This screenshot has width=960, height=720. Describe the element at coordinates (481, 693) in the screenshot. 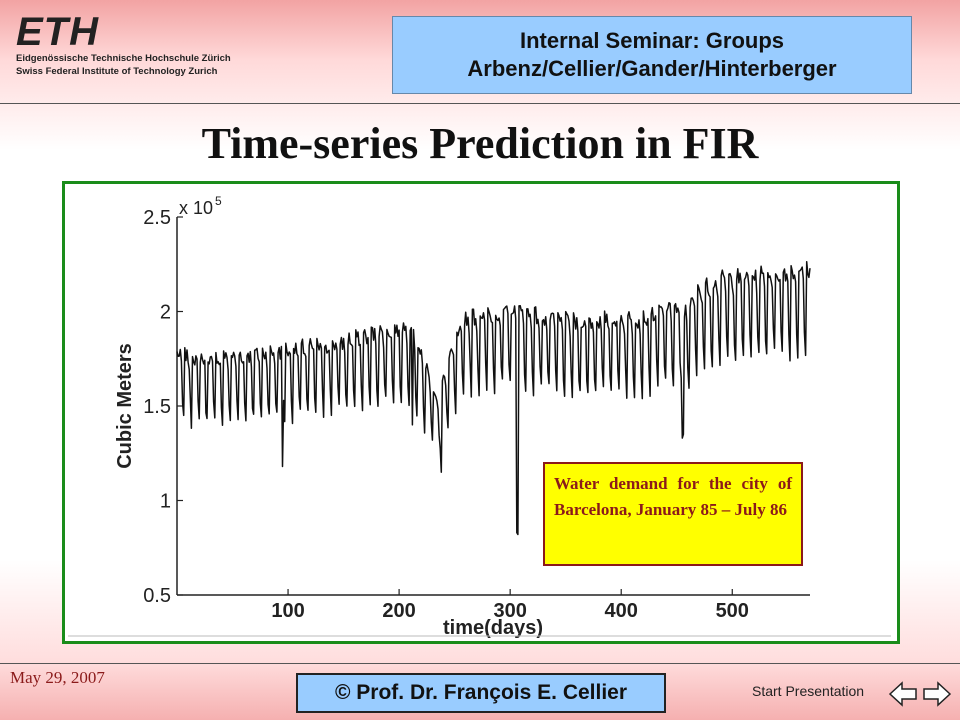

I see `author-credit-box: © Prof. Dr. François E. Cellier` at that location.